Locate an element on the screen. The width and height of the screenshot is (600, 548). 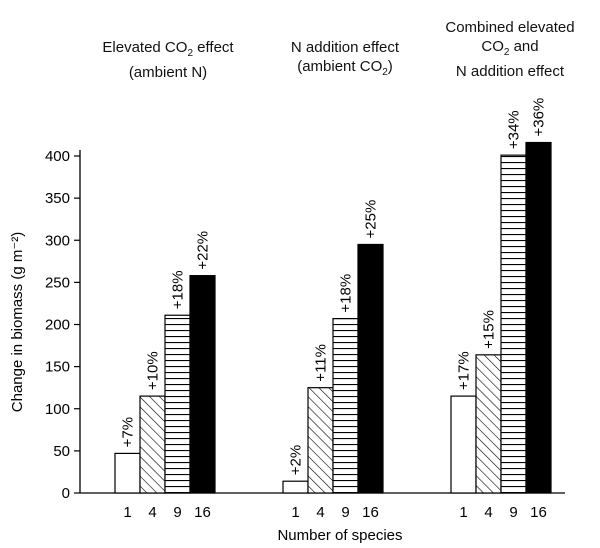
bar-percent-label: +15% is located at coordinates (489, 329).